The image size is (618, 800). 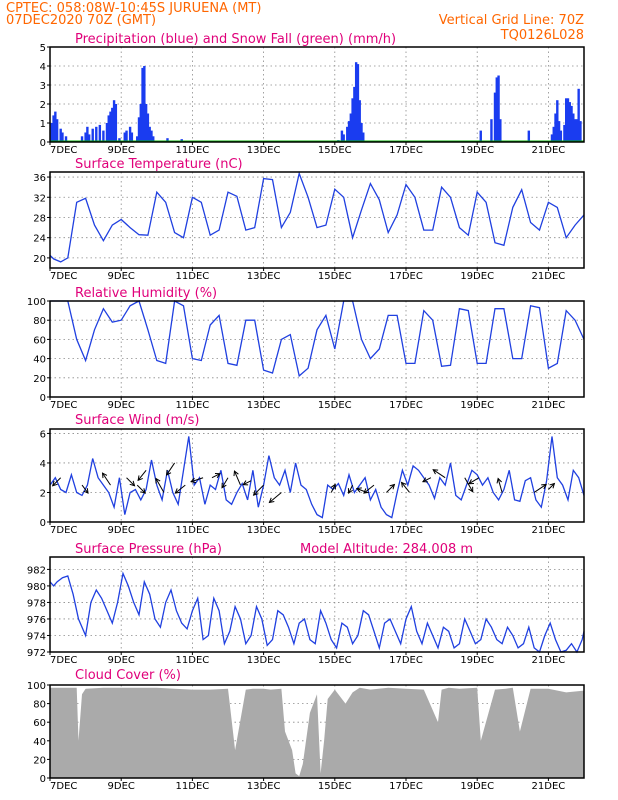 I want to click on header-model: TQ0126L028, so click(x=542, y=35).